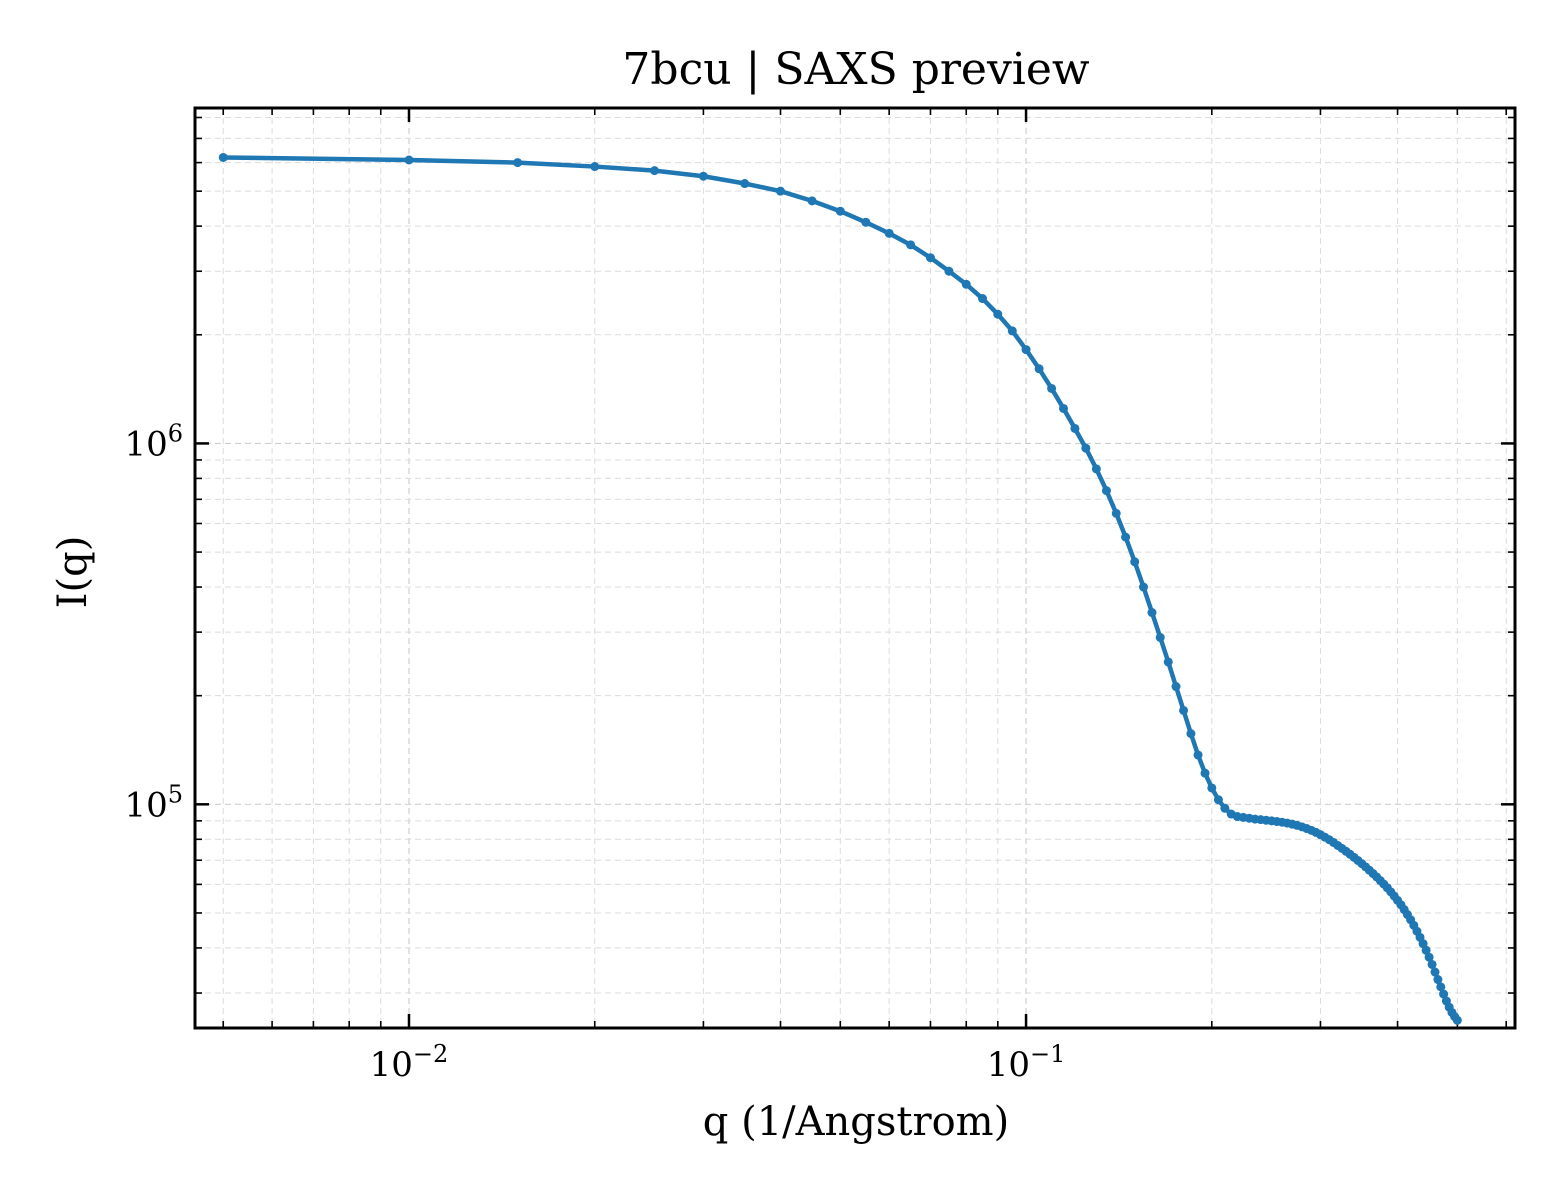 This screenshot has height=1200, width=1560. I want to click on y-axis-label: I(q), so click(73, 572).